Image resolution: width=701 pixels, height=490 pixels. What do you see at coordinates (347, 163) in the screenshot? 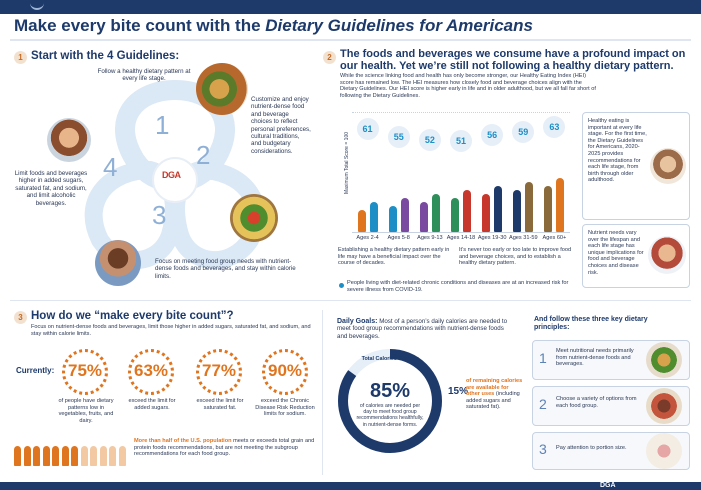
I see `y-axis-label: Maximum Total Score = 100` at bounding box center [347, 163].